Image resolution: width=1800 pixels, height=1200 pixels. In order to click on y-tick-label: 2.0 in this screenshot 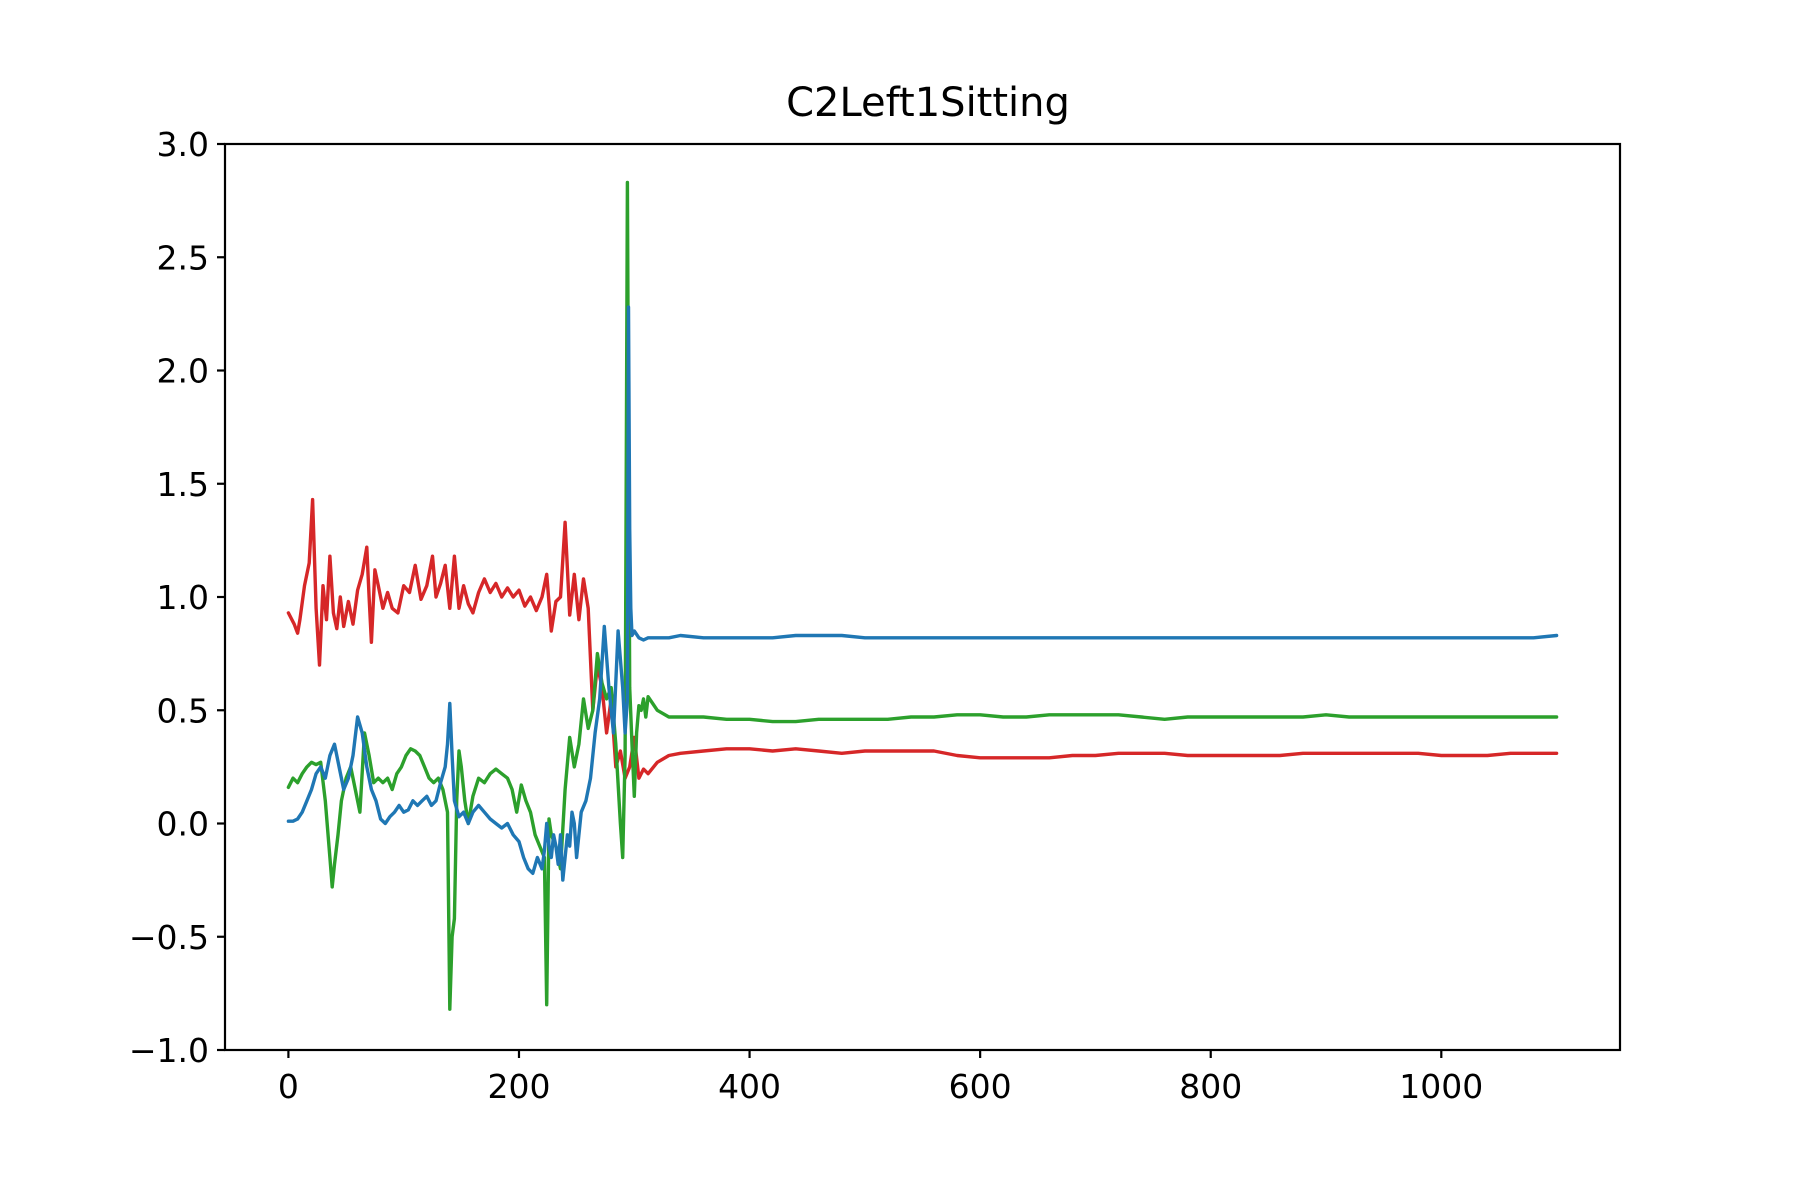, I will do `click(183, 371)`.